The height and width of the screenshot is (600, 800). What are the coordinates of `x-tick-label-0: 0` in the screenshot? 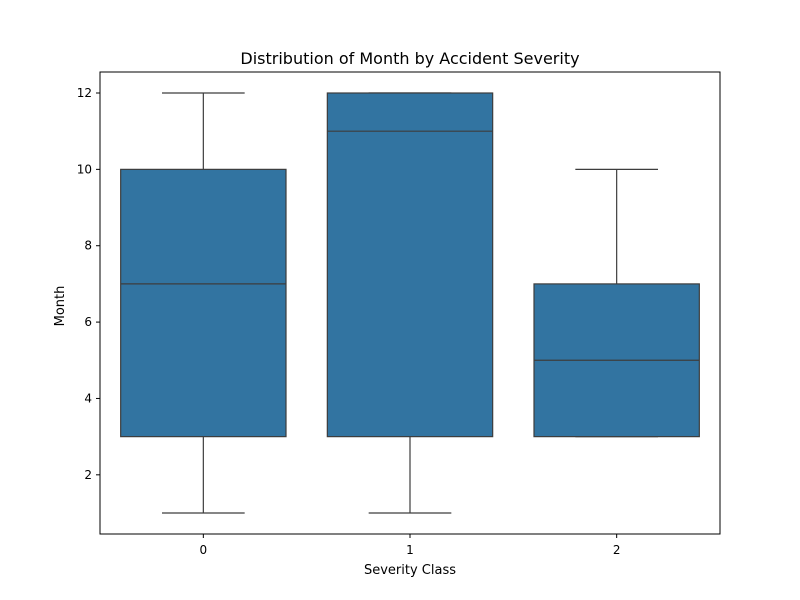 It's located at (204, 550).